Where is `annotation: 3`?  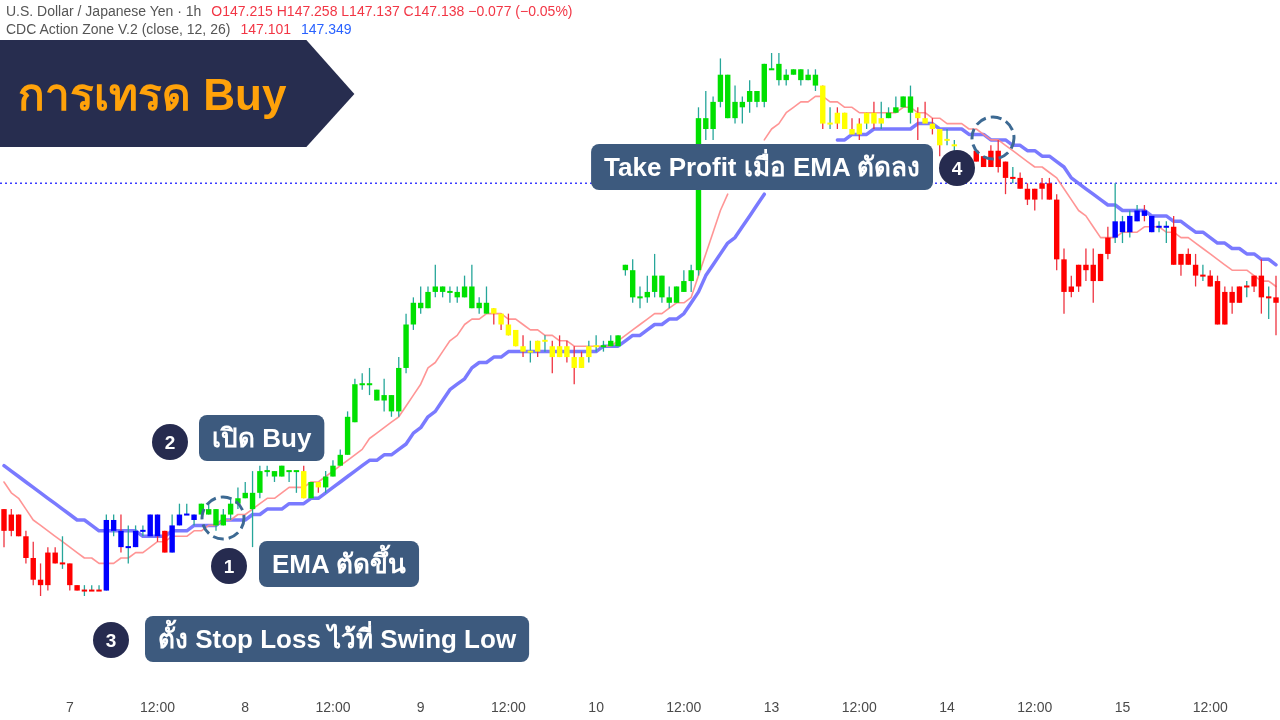 annotation: 3 is located at coordinates (111, 640).